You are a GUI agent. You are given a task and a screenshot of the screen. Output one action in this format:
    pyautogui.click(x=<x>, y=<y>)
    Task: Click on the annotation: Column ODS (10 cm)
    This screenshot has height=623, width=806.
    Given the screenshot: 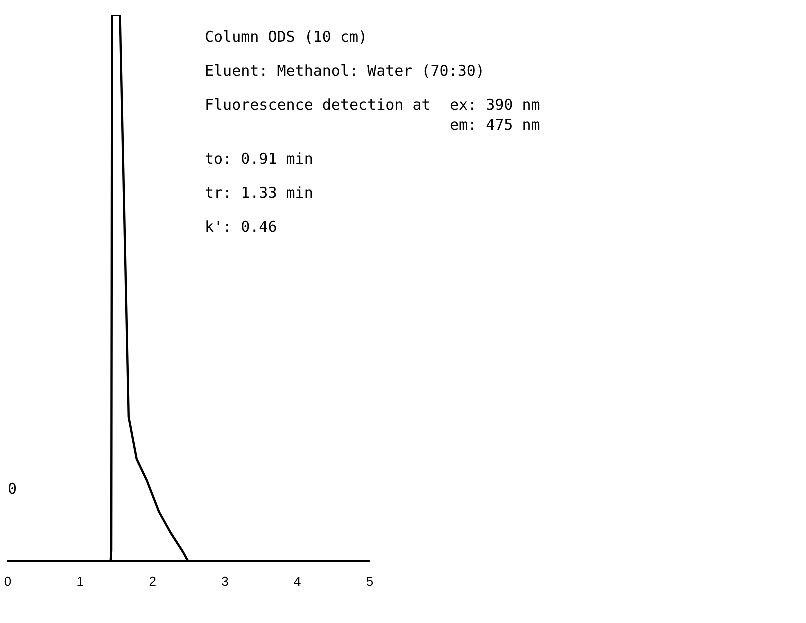 What is the action you would take?
    pyautogui.click(x=286, y=37)
    